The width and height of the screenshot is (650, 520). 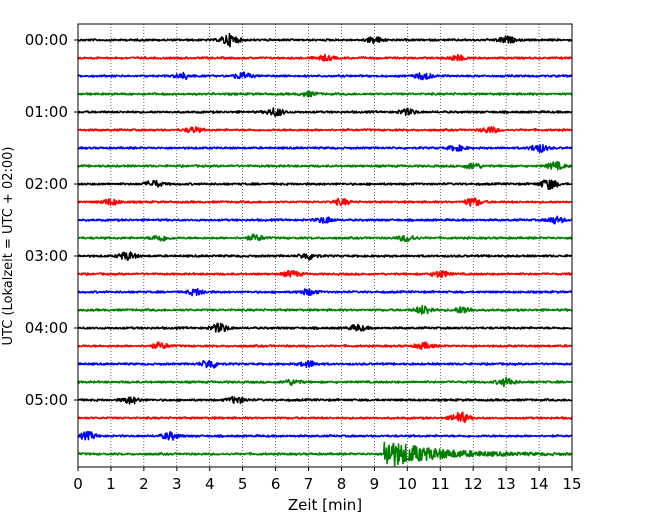 I want to click on x-tick-label: 11, so click(x=440, y=484).